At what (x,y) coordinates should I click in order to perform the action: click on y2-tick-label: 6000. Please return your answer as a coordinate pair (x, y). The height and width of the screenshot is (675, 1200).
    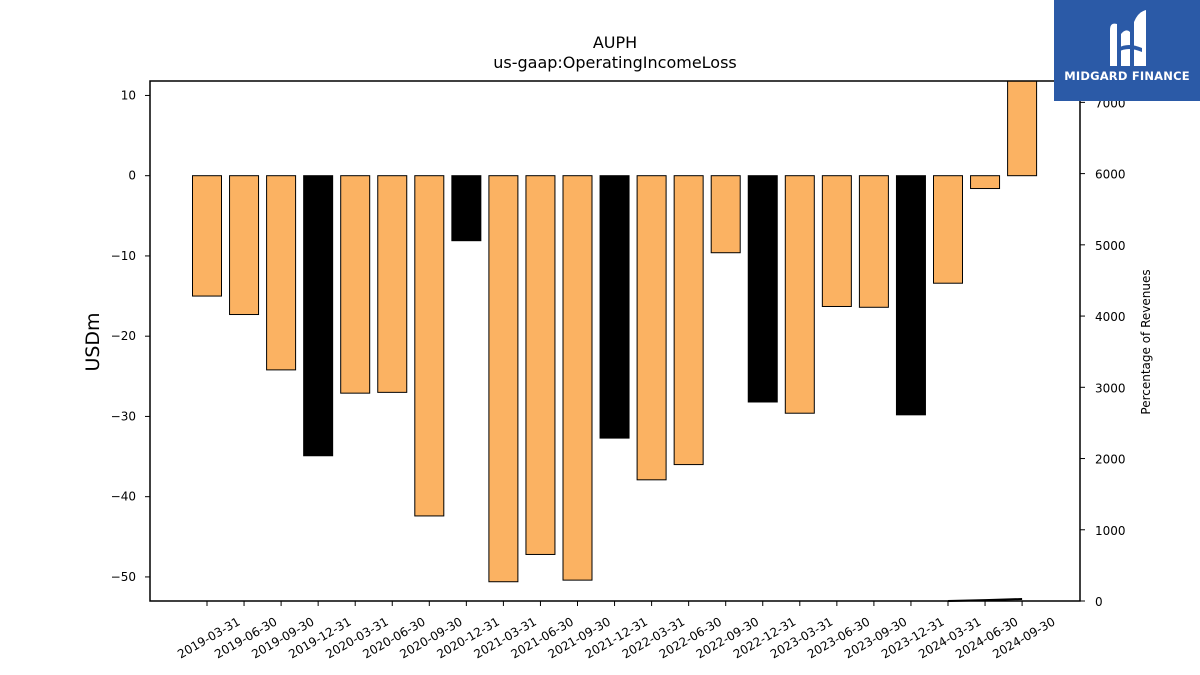
    Looking at the image, I should click on (1110, 175).